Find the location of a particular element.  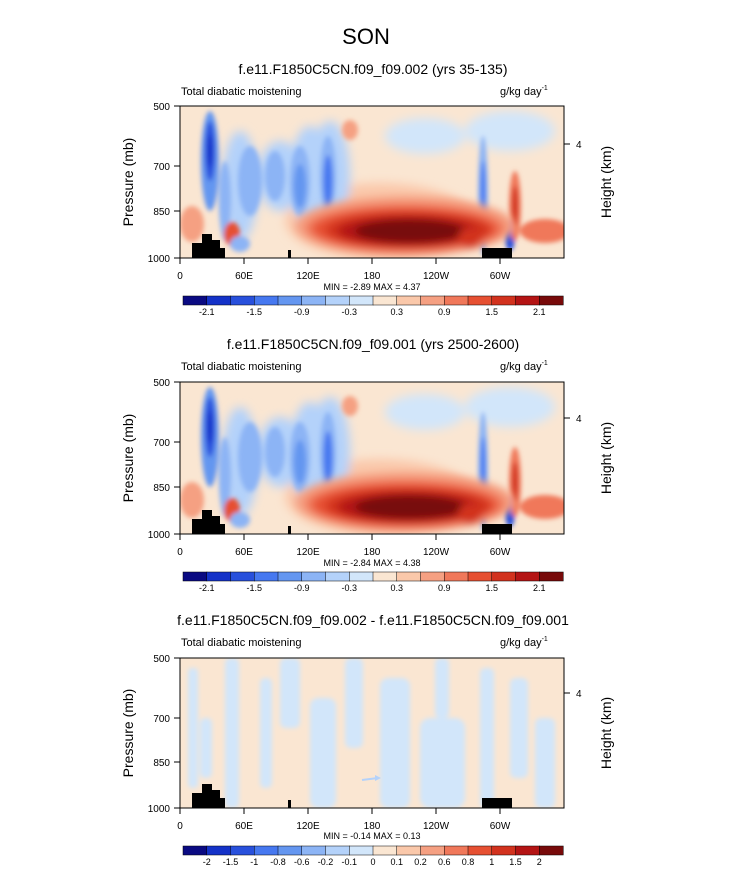

x-tick-label: 60E is located at coordinates (244, 552).